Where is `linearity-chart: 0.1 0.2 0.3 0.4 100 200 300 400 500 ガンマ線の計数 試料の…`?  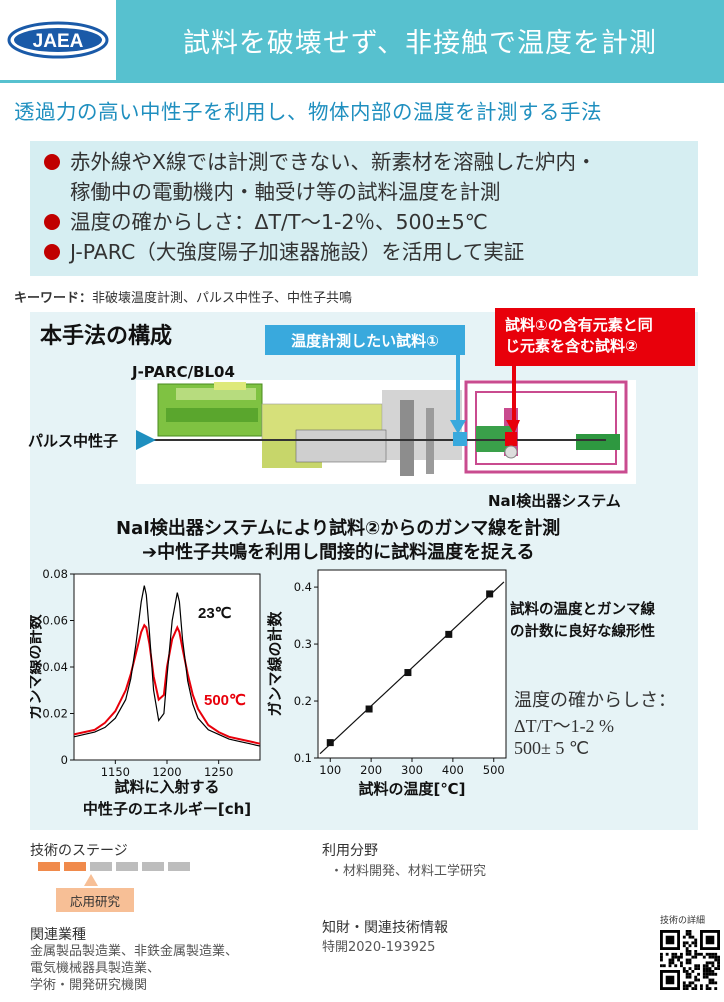 linearity-chart: 0.1 0.2 0.3 0.4 100 200 300 400 500 ガンマ線の計数 試料の… is located at coordinates (386, 683).